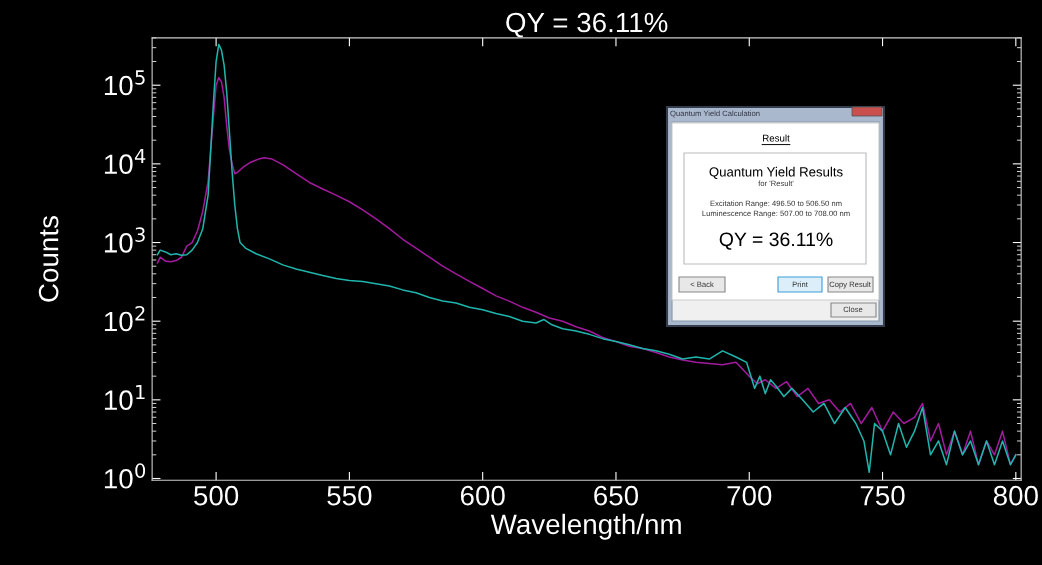  Describe the element at coordinates (776, 138) in the screenshot. I see `annotation: Result` at that location.